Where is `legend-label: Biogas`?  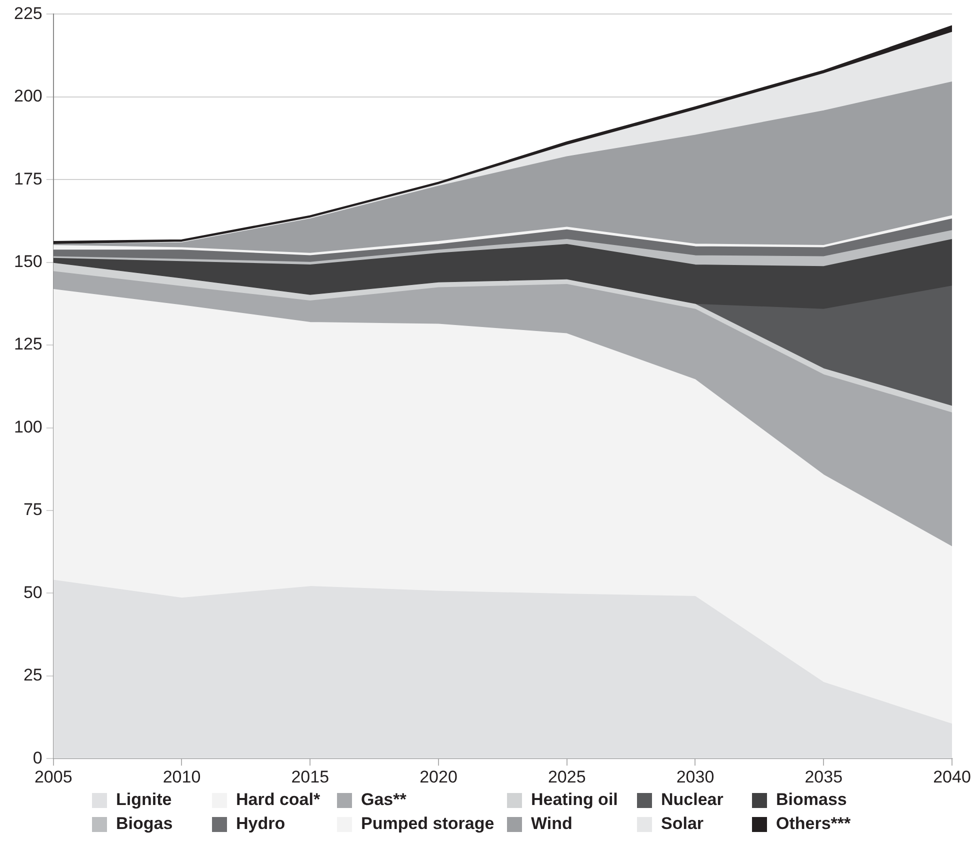
legend-label: Biogas is located at coordinates (144, 824).